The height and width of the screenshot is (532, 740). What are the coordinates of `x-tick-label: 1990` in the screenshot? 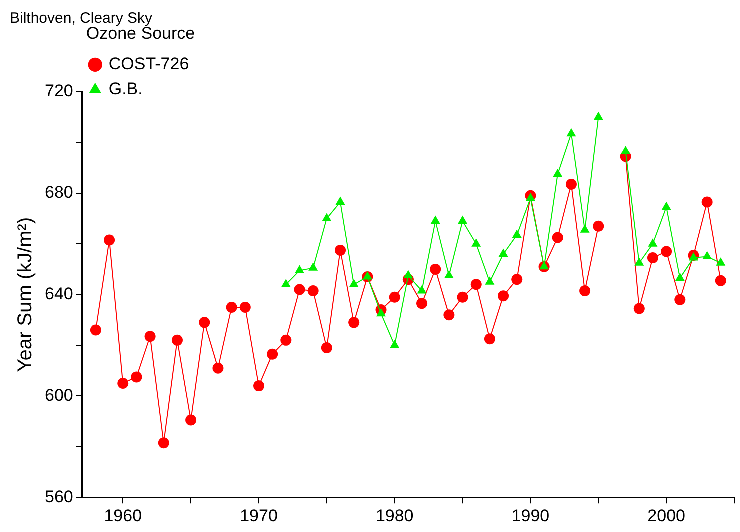 It's located at (531, 516).